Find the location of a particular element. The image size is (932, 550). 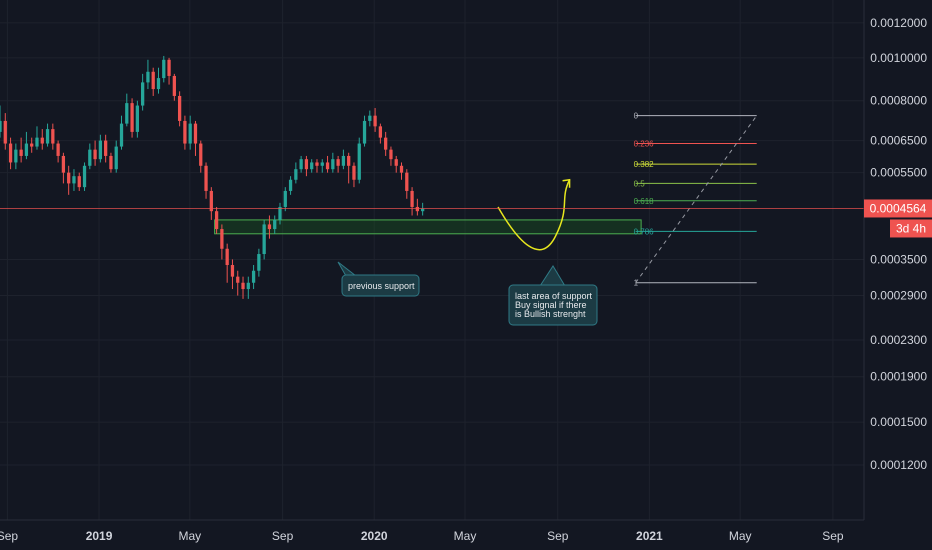

price-tick-label: 0.0002300 is located at coordinates (898, 340).